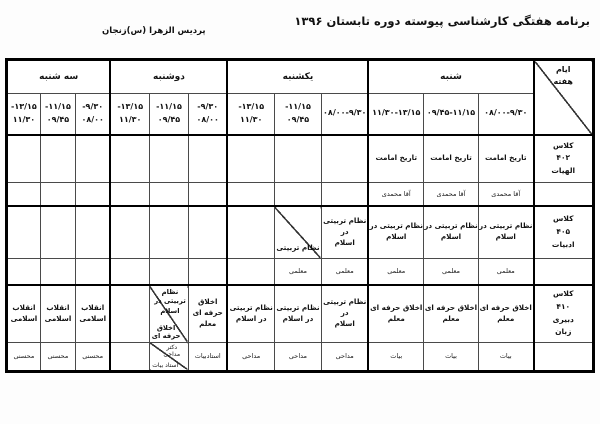  I want to click on time-slot-mon-3: -۱۳/۱۵ ۱۱/۳۰, so click(129, 114).